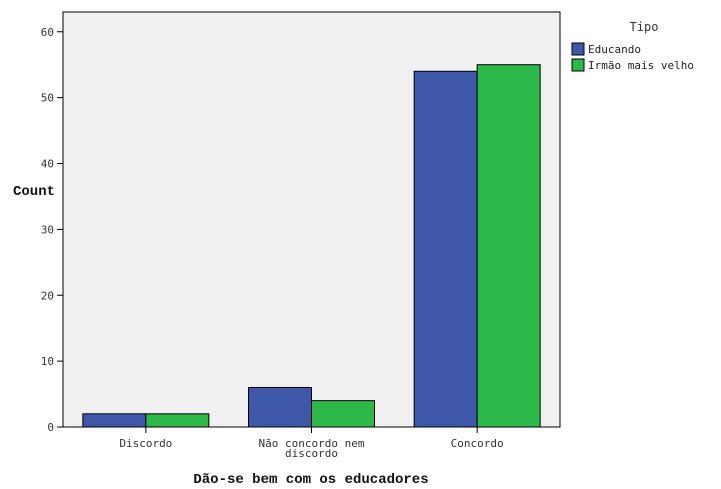 The height and width of the screenshot is (489, 721). Describe the element at coordinates (644, 27) in the screenshot. I see `legend-title: Tipo` at that location.